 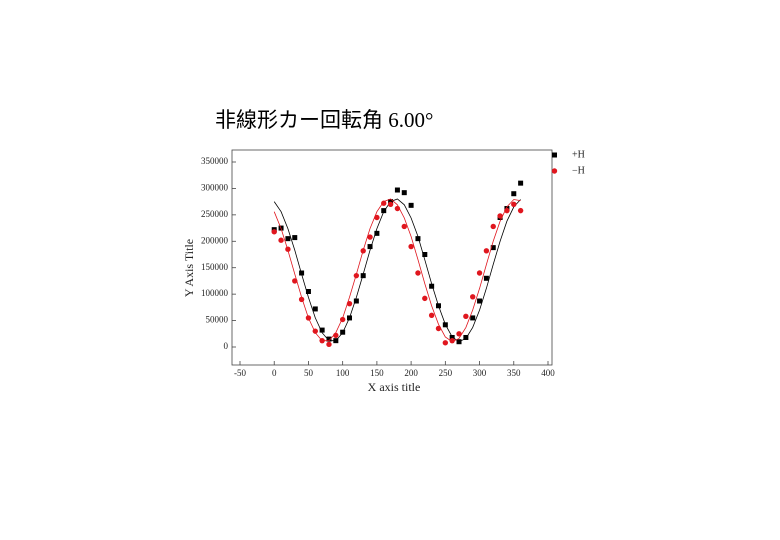 I want to click on y-tick-label: 50000, so click(x=217, y=320).